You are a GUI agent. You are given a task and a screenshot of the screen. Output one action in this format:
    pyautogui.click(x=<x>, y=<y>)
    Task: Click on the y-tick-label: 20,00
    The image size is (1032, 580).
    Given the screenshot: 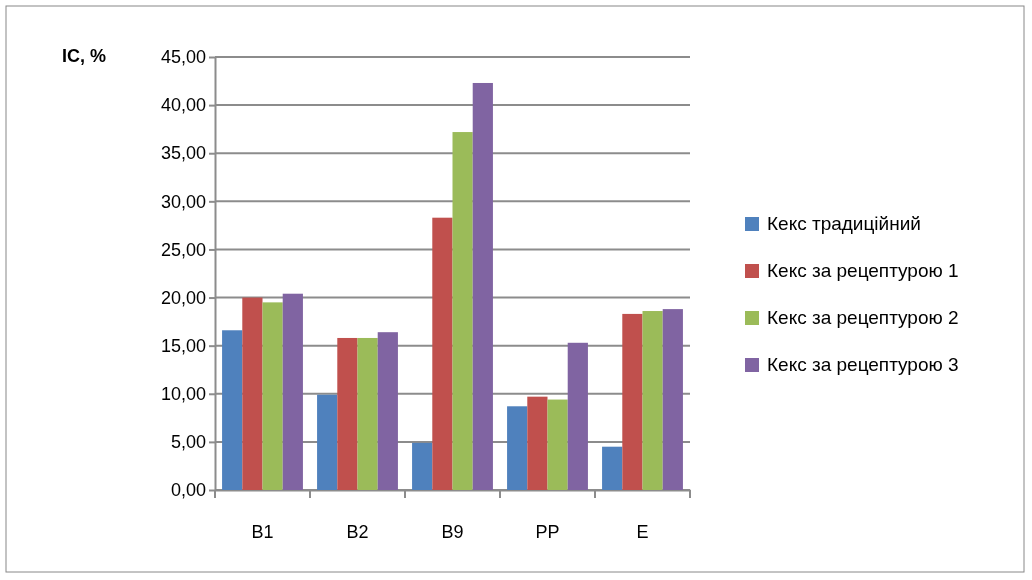 What is the action you would take?
    pyautogui.click(x=183, y=297)
    